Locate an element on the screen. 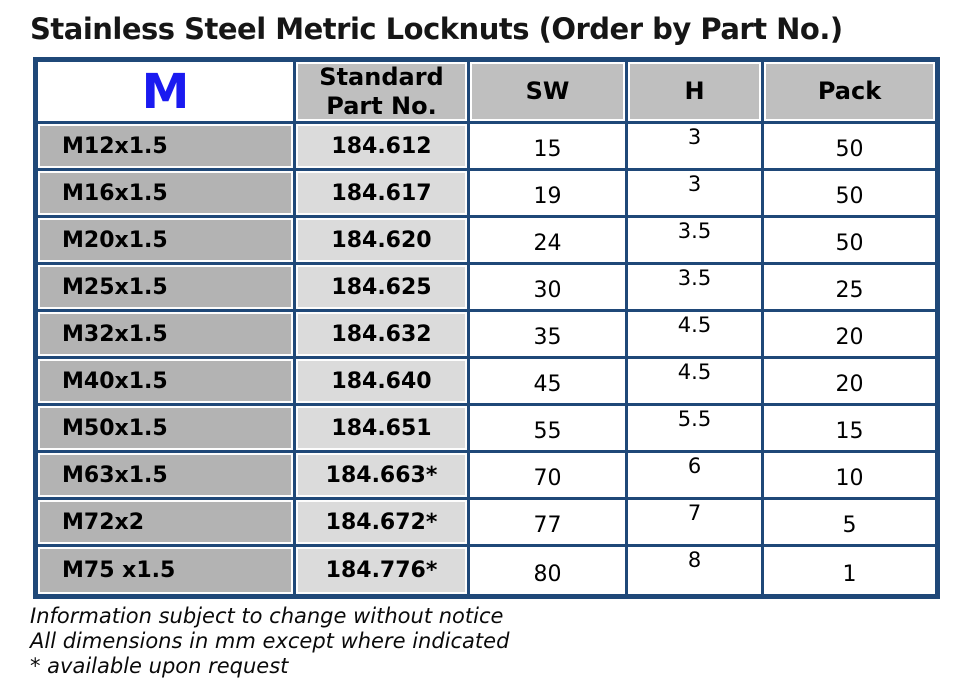 This screenshot has height=689, width=972. column-header-sw: SW is located at coordinates (549, 93).